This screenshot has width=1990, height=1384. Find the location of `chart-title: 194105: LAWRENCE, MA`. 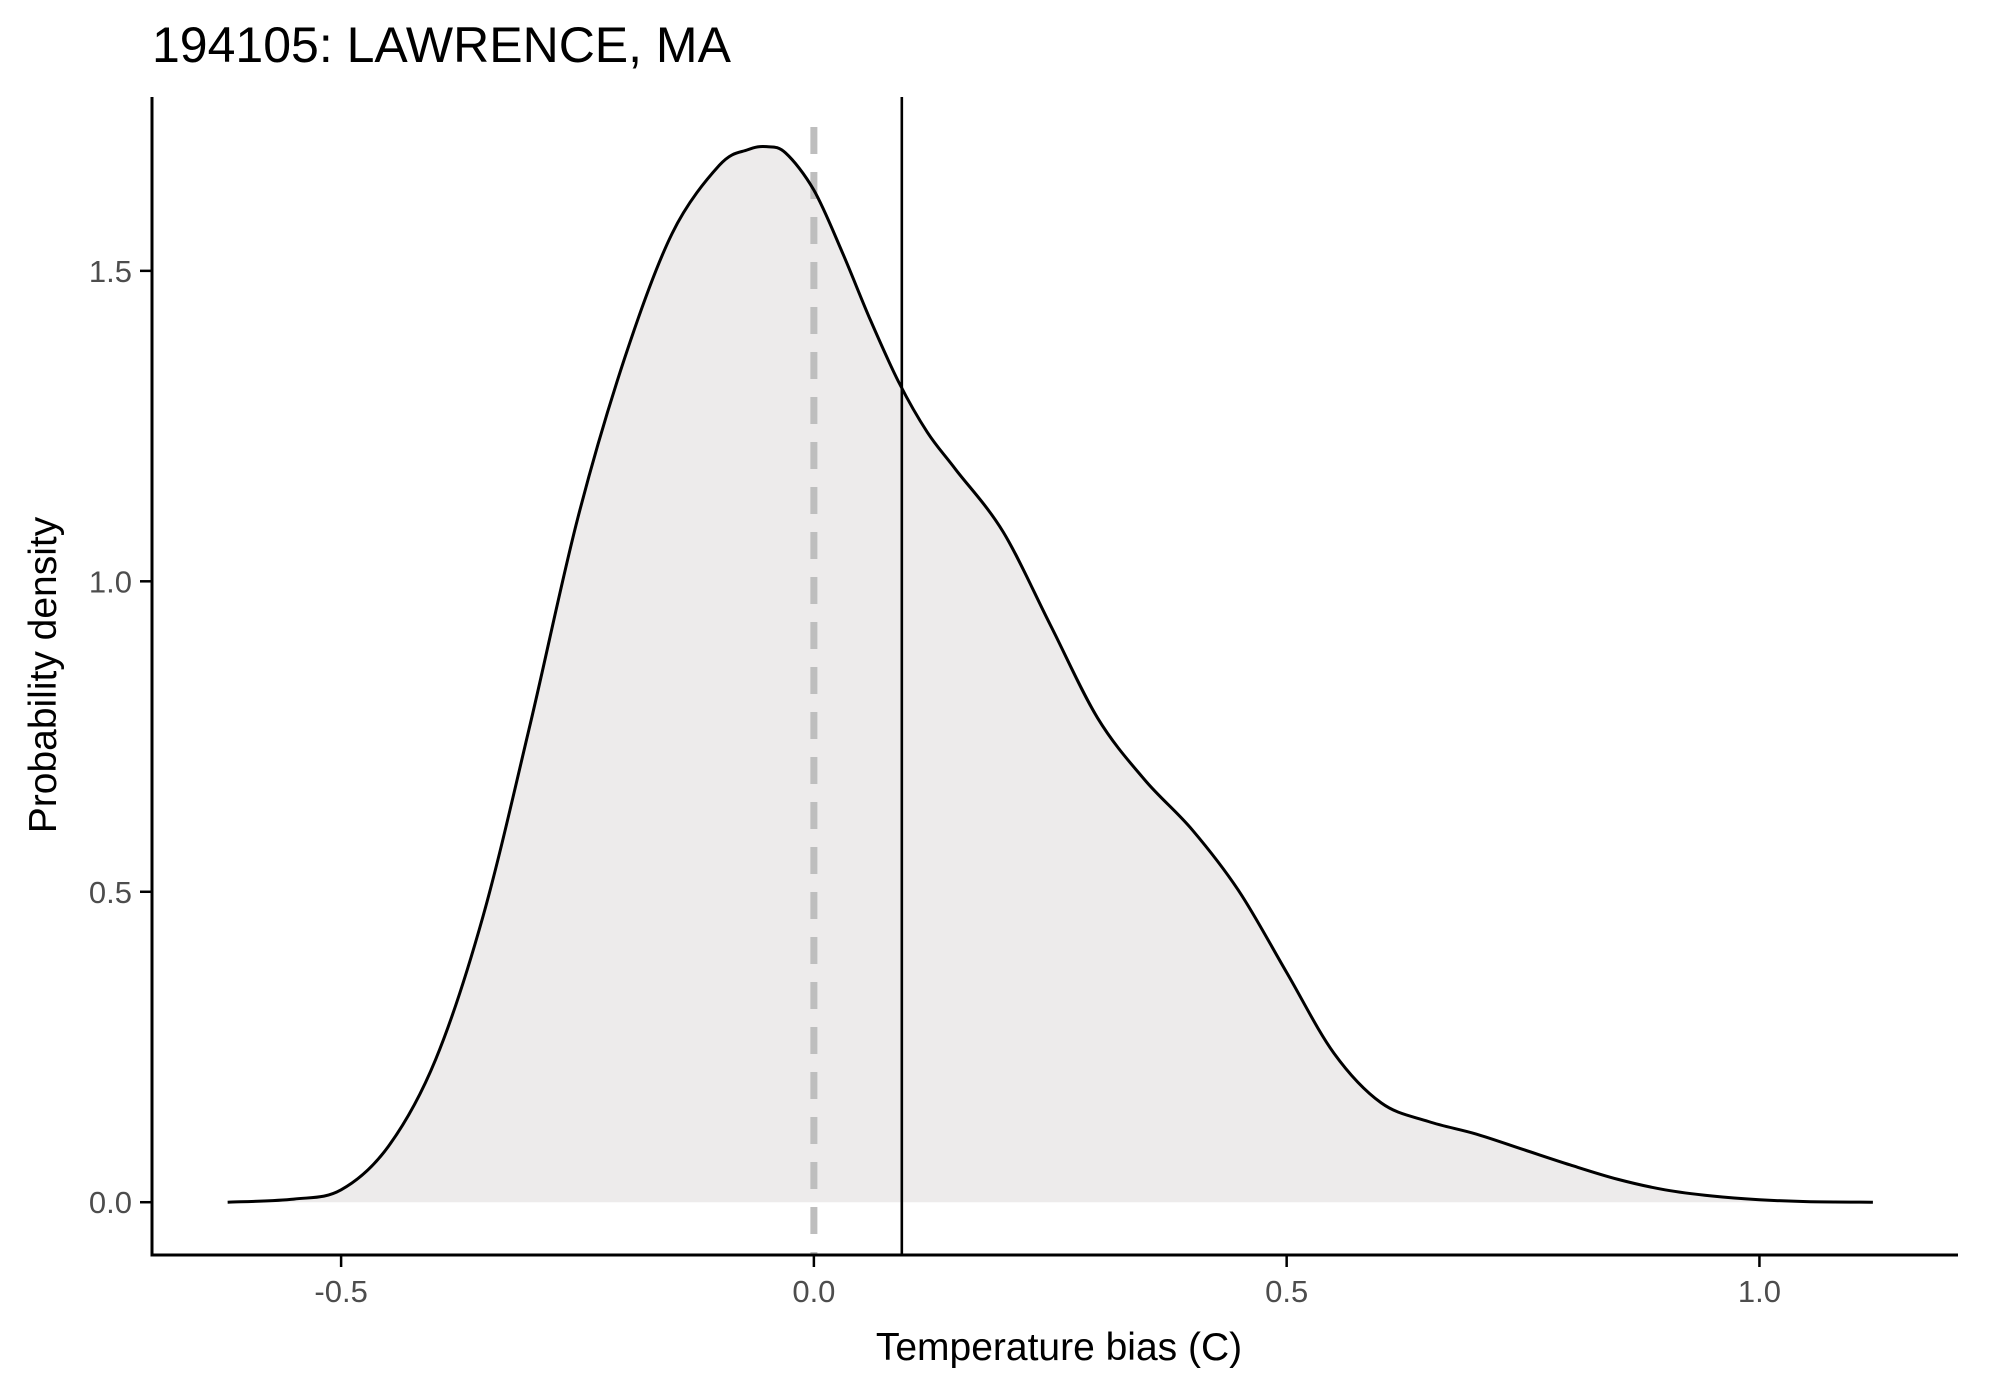

chart-title: 194105: LAWRENCE, MA is located at coordinates (442, 45).